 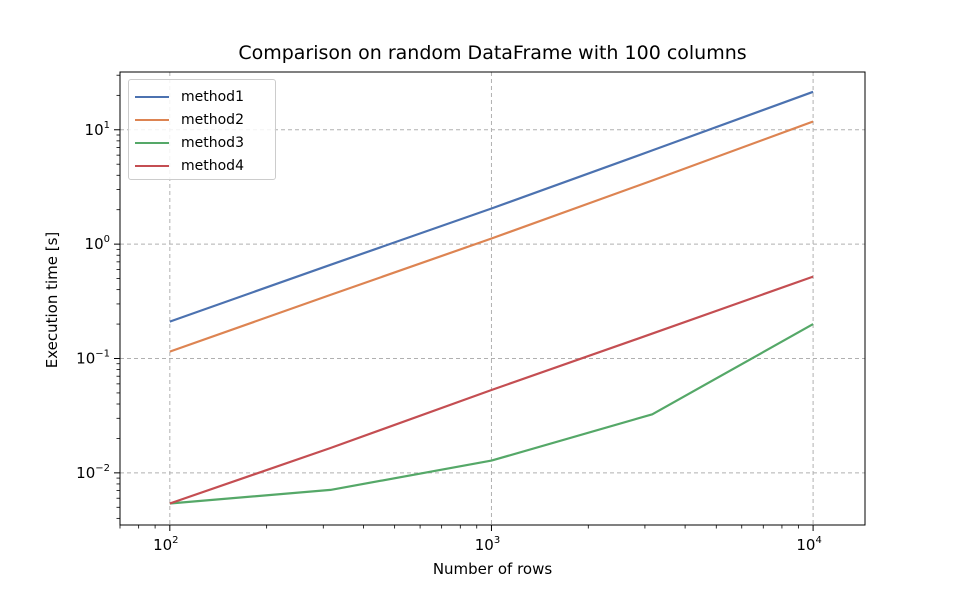 I want to click on x-tick-label: 10³, so click(x=487, y=544).